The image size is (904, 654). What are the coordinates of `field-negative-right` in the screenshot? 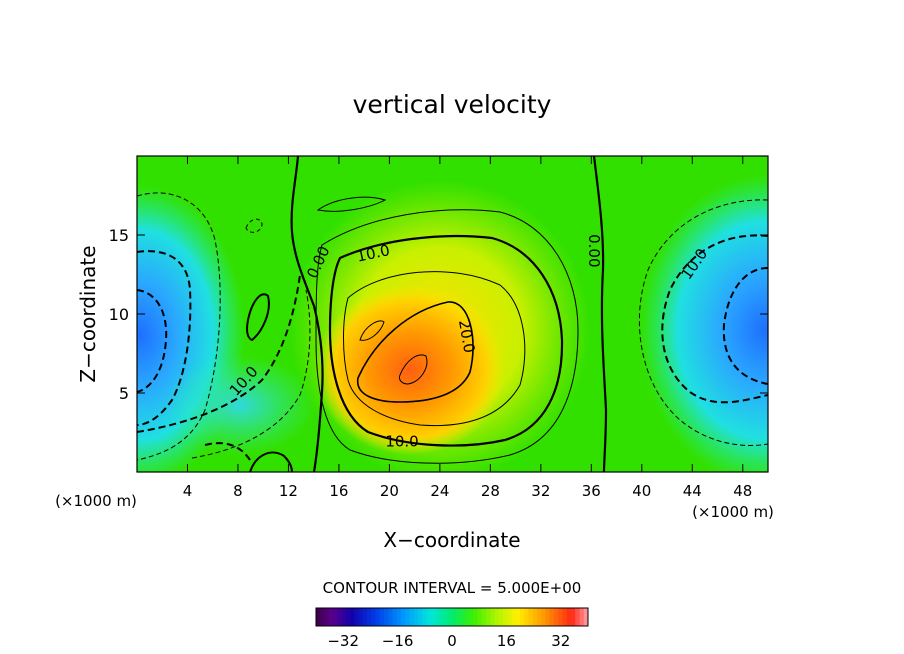 It's located at (704, 323).